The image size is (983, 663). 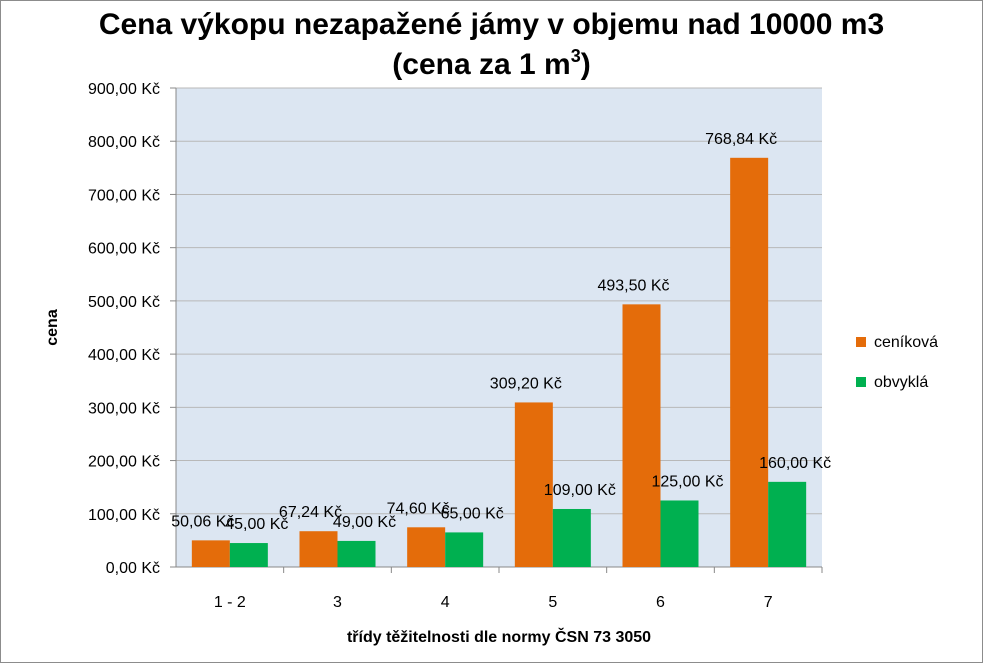 What do you see at coordinates (124, 515) in the screenshot?
I see `y-tick-label: 100,00 Kč` at bounding box center [124, 515].